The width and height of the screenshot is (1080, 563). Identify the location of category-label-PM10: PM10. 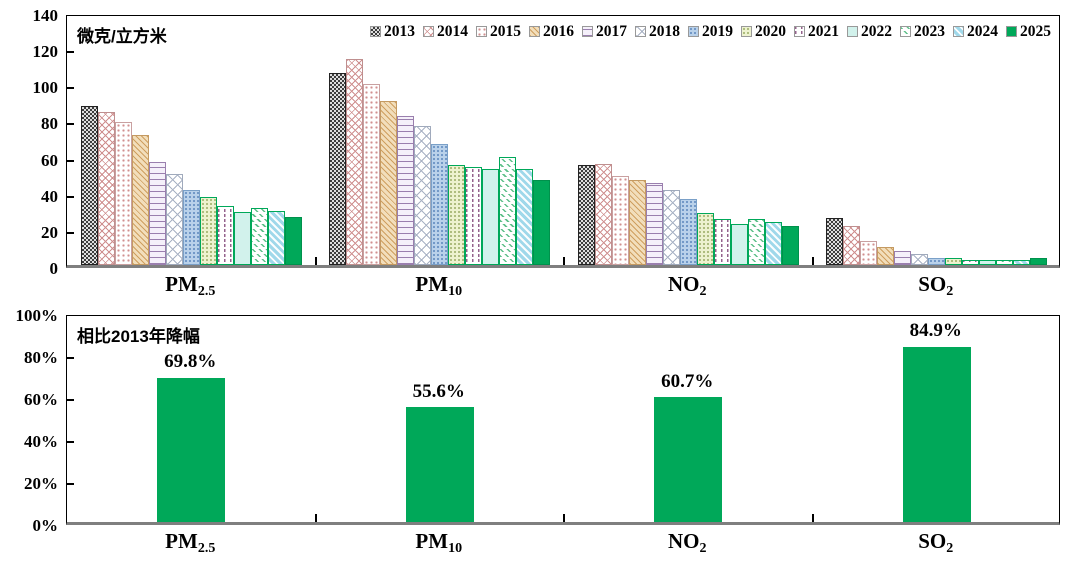
(438, 286).